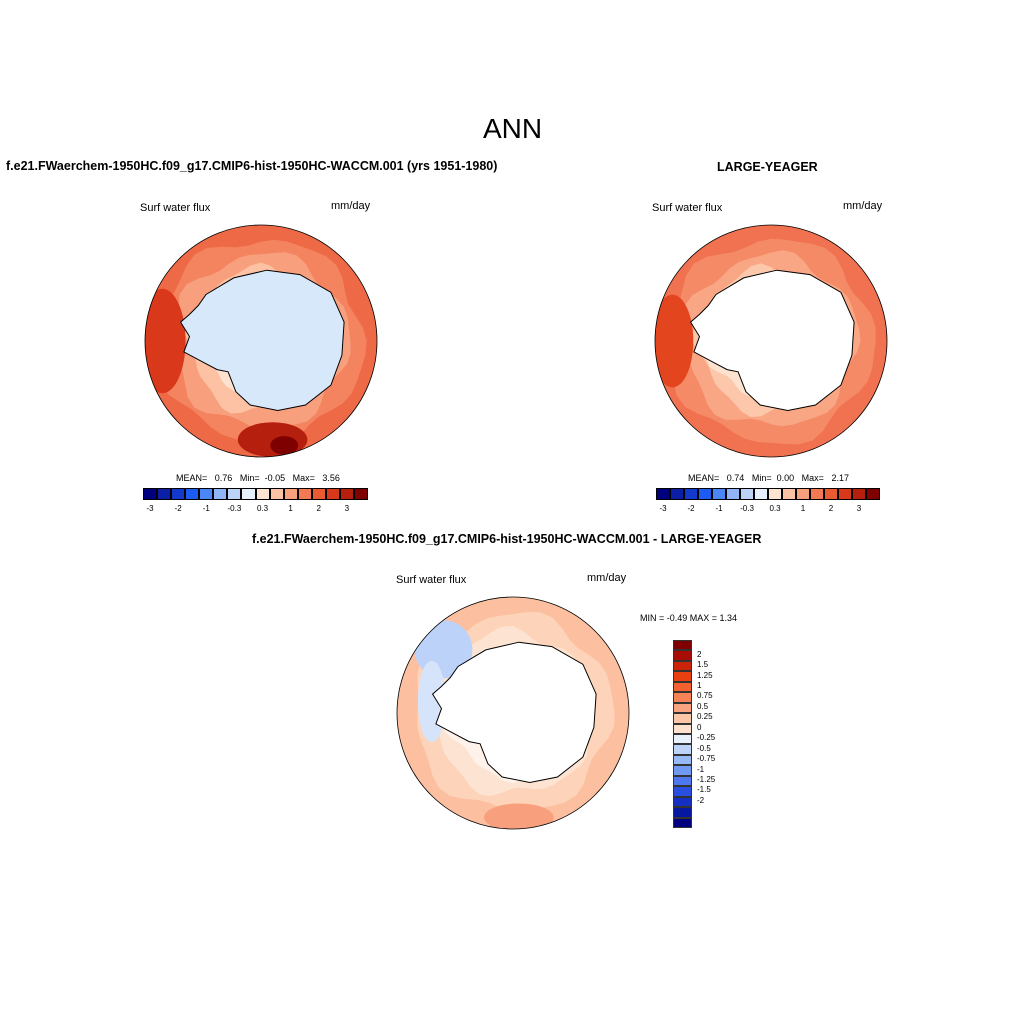 This screenshot has width=1024, height=1024. I want to click on min-label: Min=, so click(761, 478).